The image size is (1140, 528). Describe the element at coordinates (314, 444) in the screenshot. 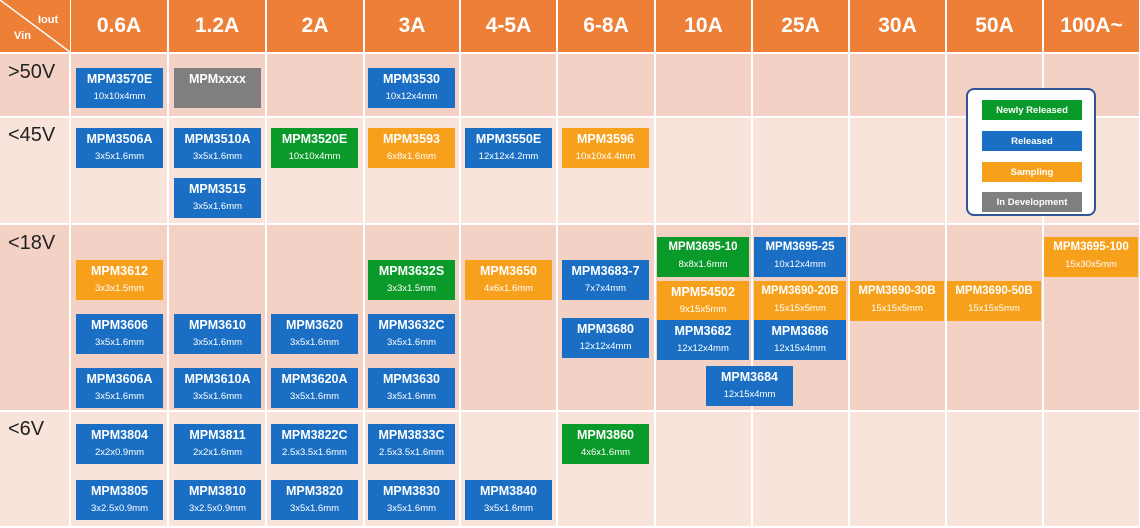

I see `module-chip: MPM3822C 2.5x3.5x1.6mm` at that location.